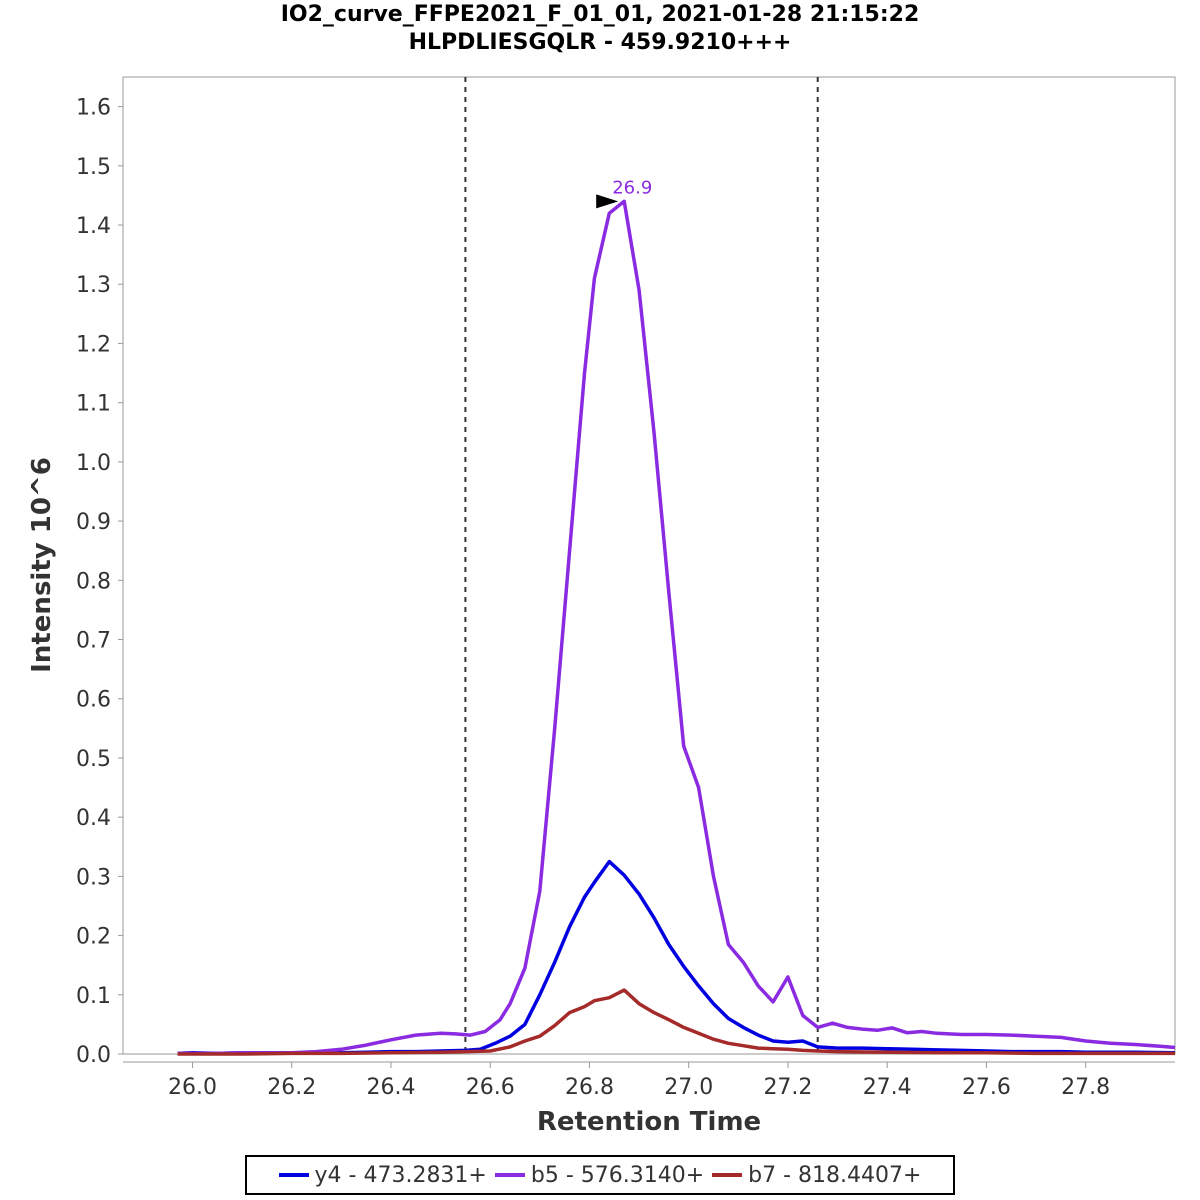  What do you see at coordinates (93, 522) in the screenshot?
I see `y-tick-label: 0.9` at bounding box center [93, 522].